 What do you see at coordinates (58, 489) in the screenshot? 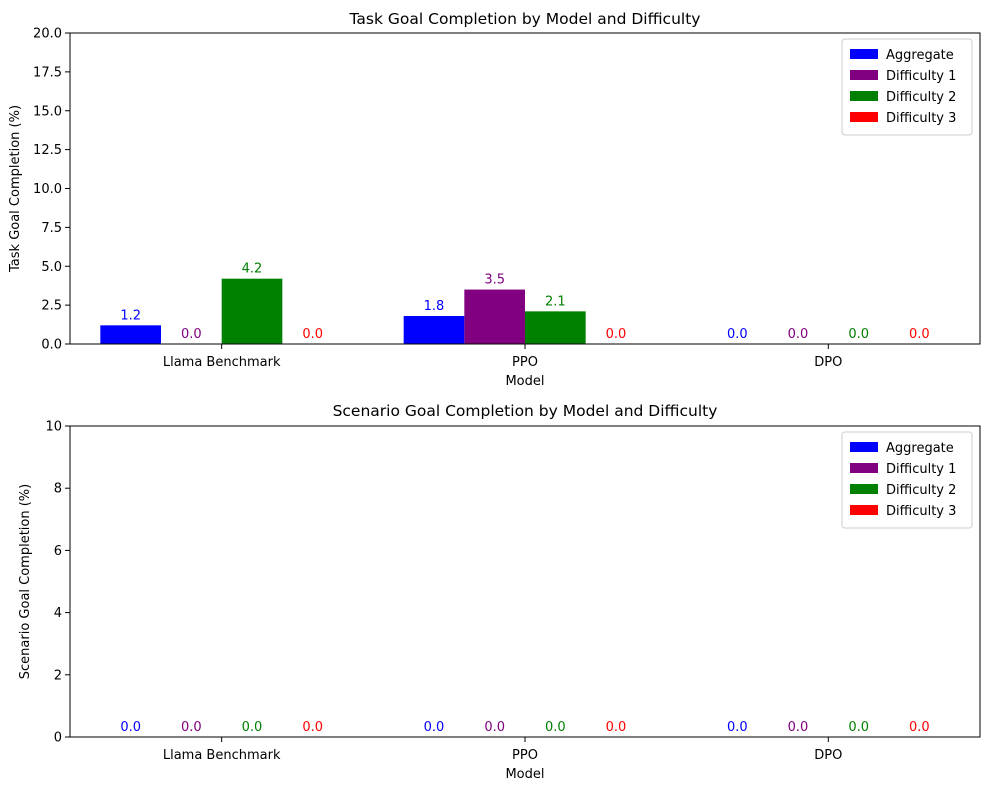
I see `y-tick-label: 8` at bounding box center [58, 489].